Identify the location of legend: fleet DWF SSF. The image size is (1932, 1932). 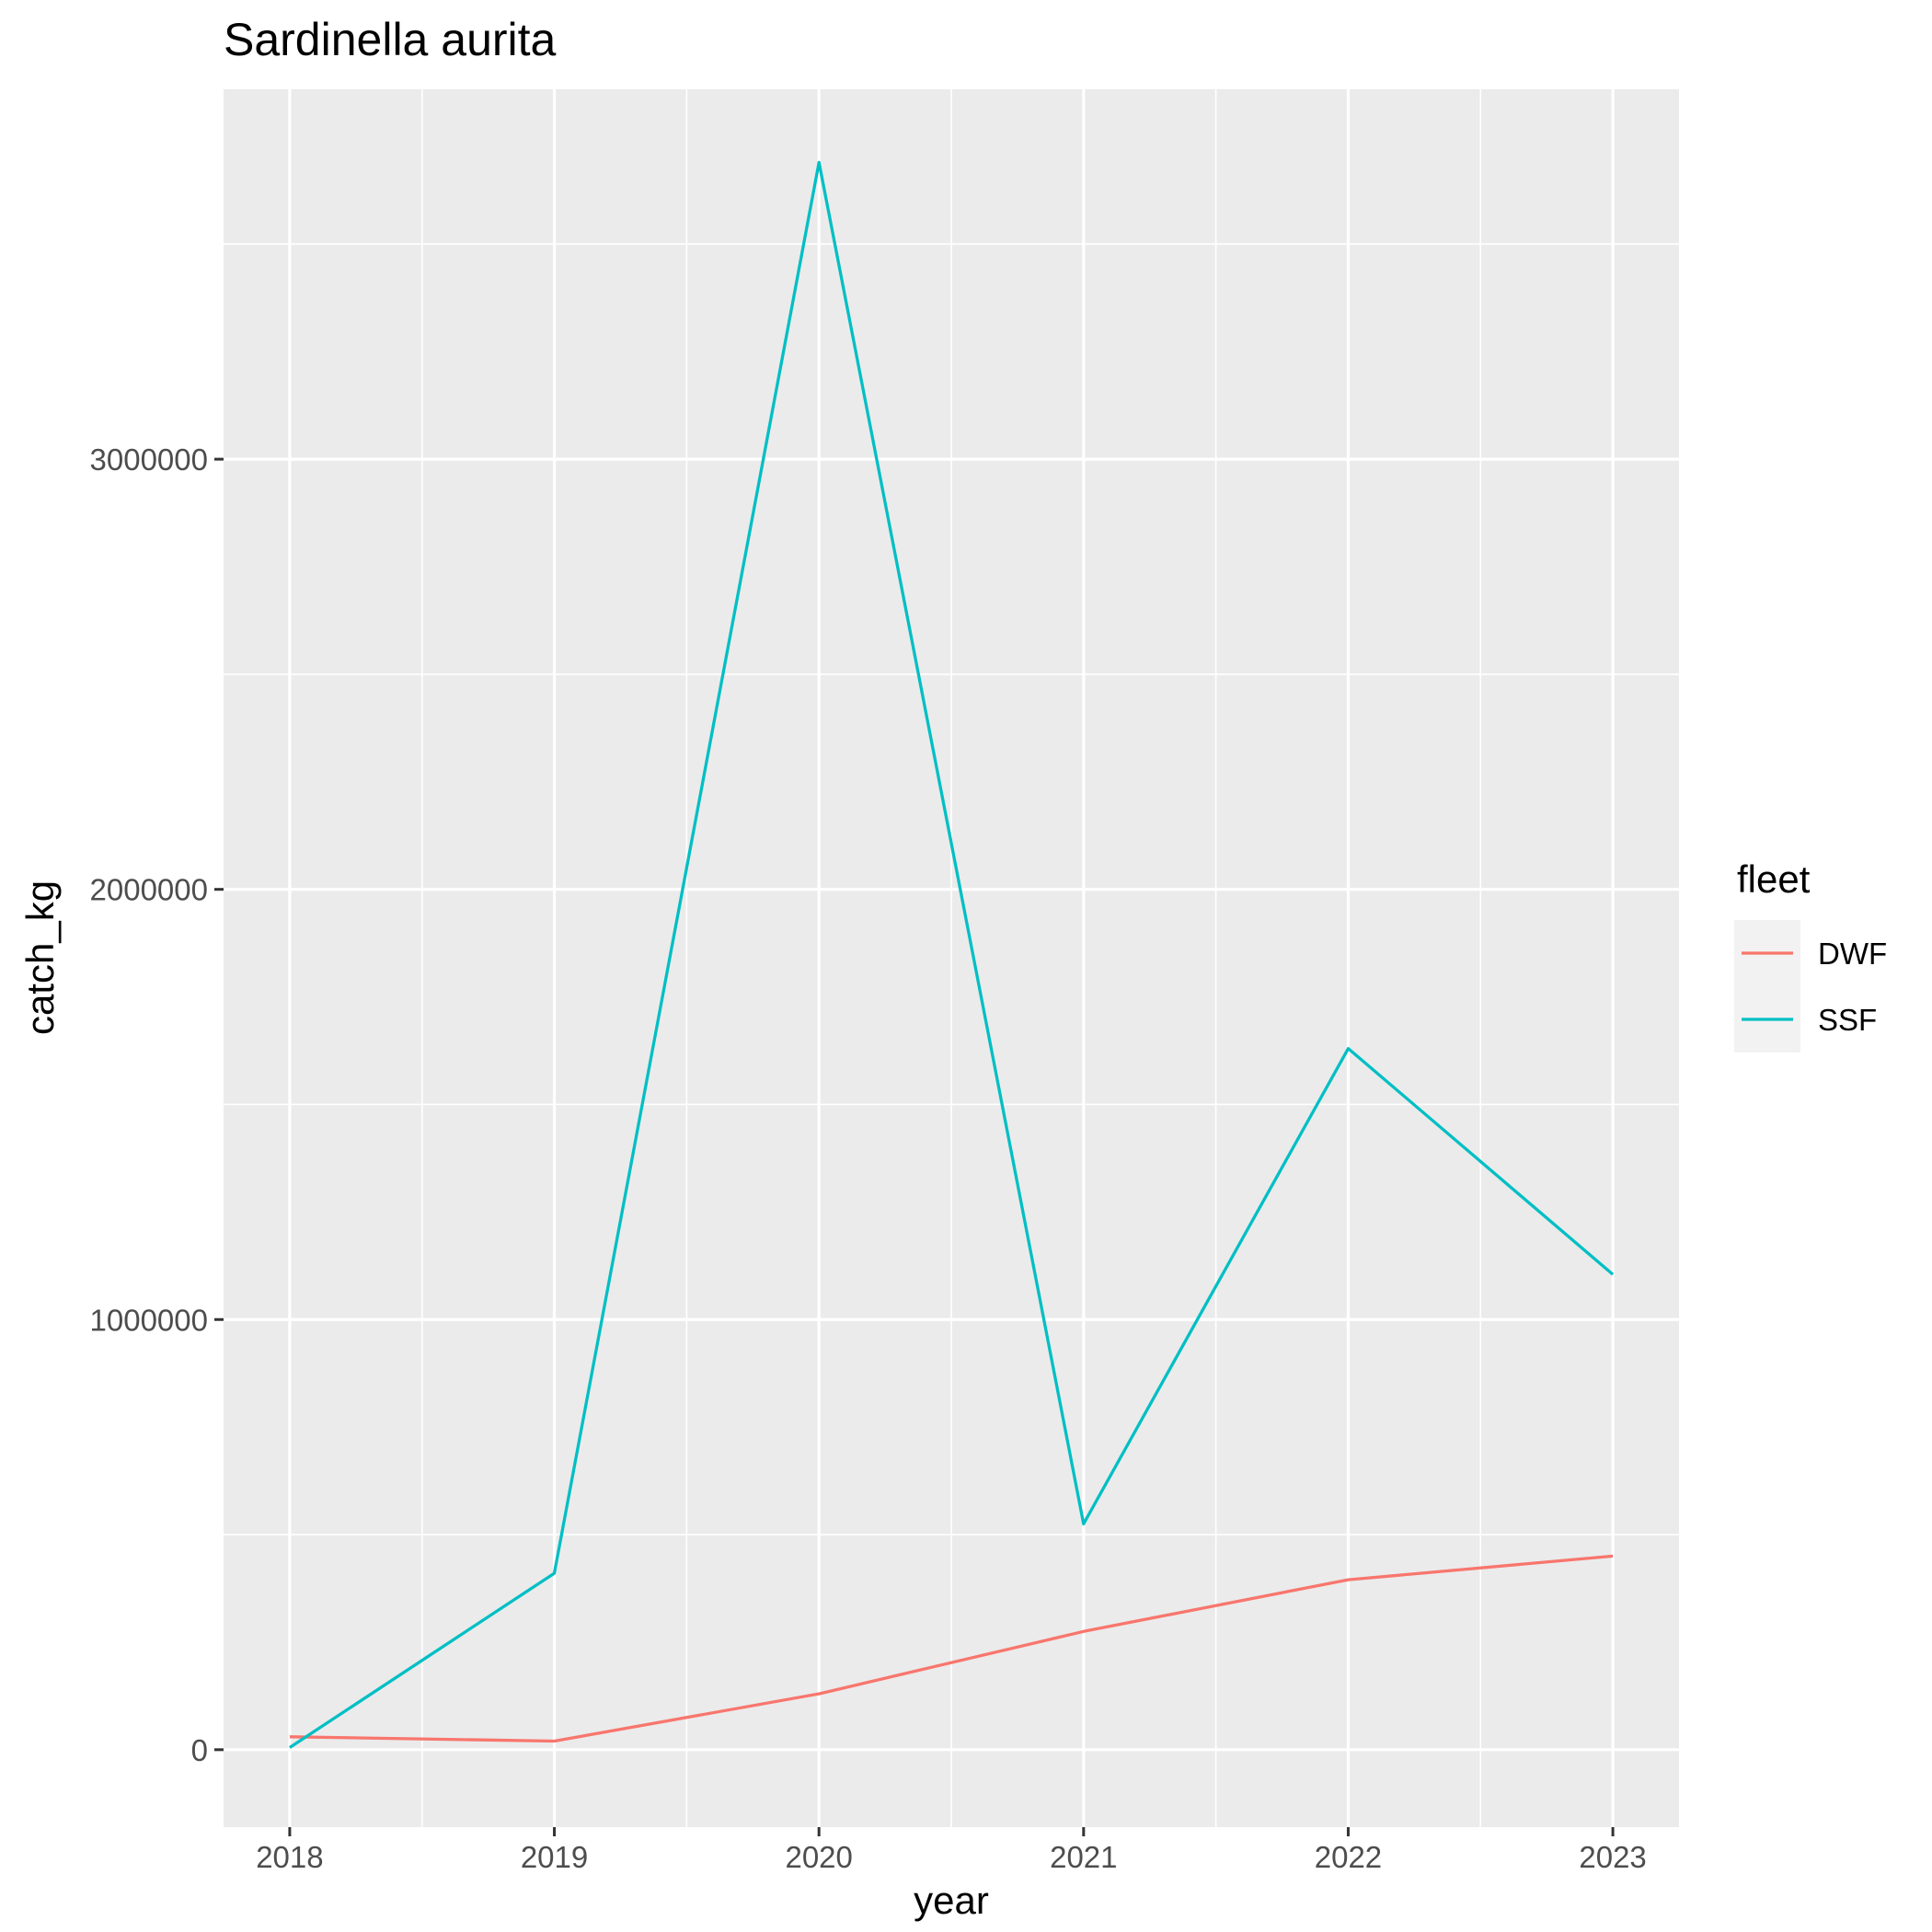
(1810, 954).